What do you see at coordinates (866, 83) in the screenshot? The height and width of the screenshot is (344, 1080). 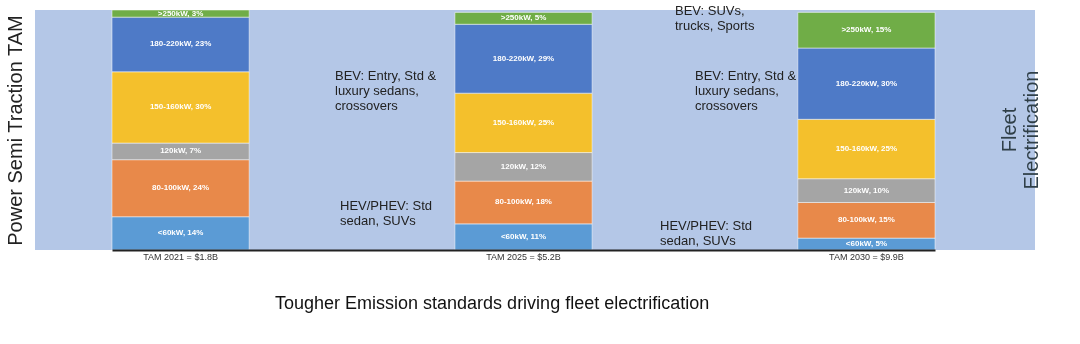 I see `data-label: 180-220kW, 30%` at bounding box center [866, 83].